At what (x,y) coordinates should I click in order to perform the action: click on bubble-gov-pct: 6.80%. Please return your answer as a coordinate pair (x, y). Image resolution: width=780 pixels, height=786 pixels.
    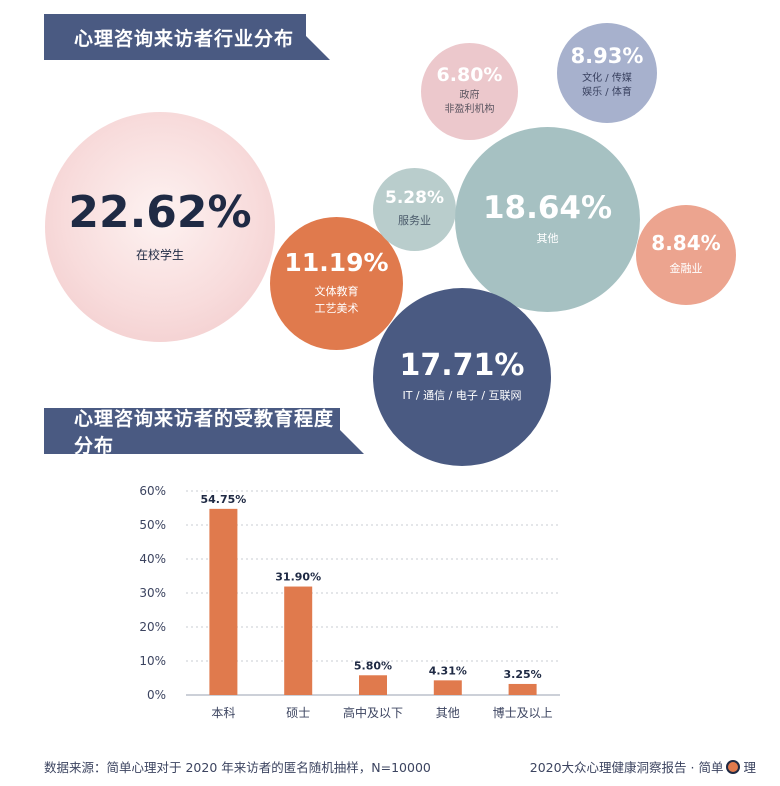
    Looking at the image, I should click on (469, 74).